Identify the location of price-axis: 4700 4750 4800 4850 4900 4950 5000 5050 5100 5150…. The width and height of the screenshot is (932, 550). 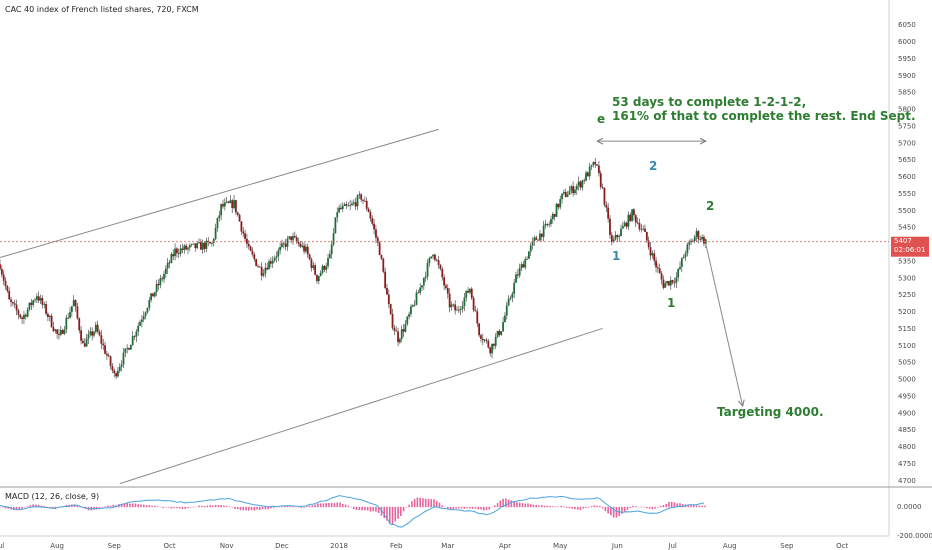
(907, 253).